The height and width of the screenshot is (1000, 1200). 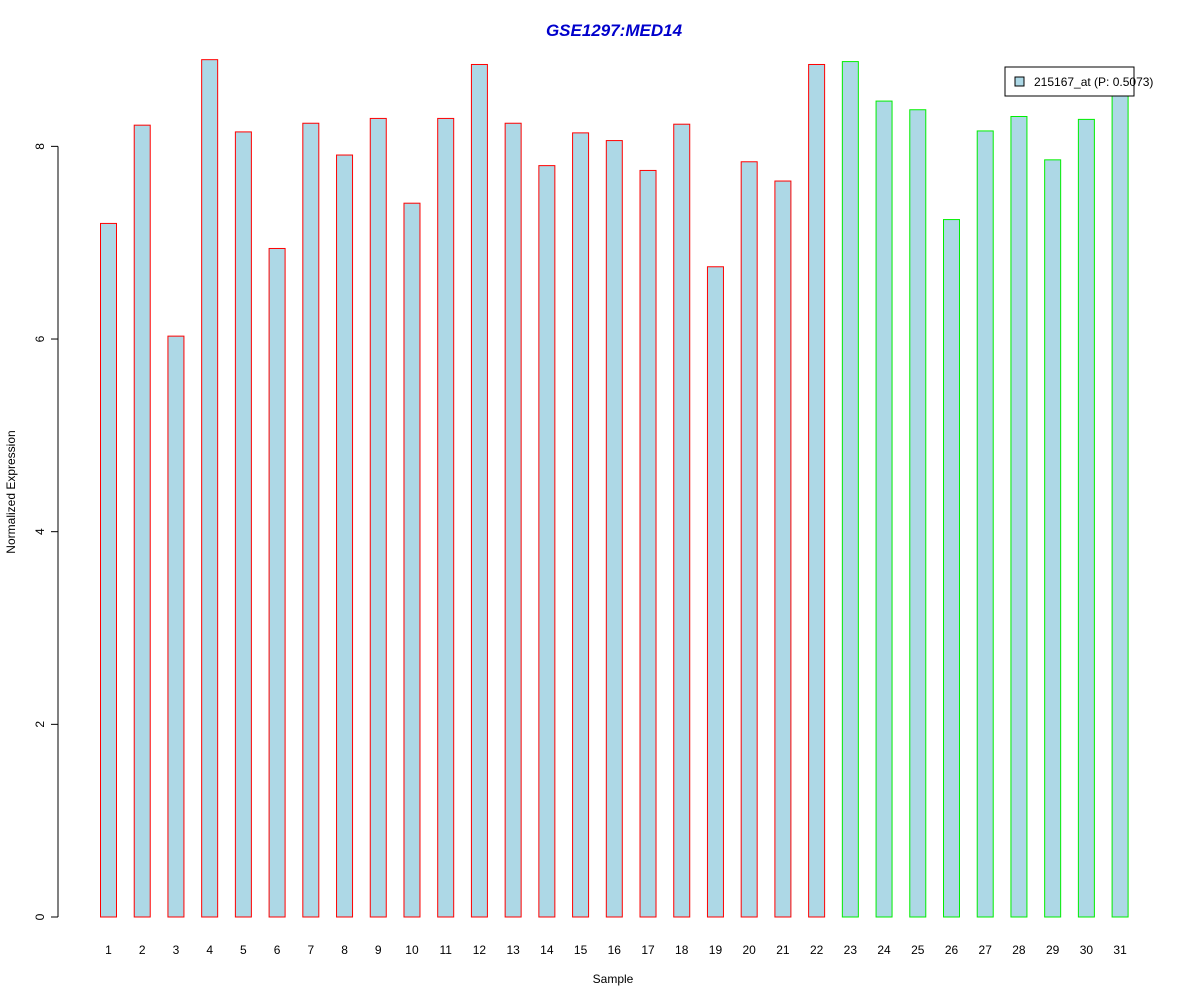 I want to click on x-tick-label: 11, so click(x=445, y=950).